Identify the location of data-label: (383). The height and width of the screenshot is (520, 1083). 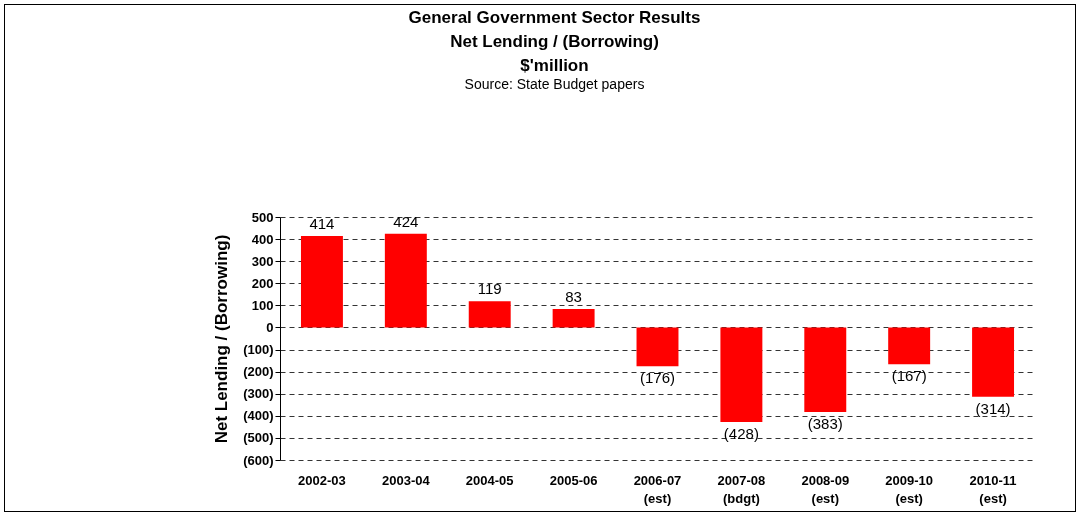
(825, 424).